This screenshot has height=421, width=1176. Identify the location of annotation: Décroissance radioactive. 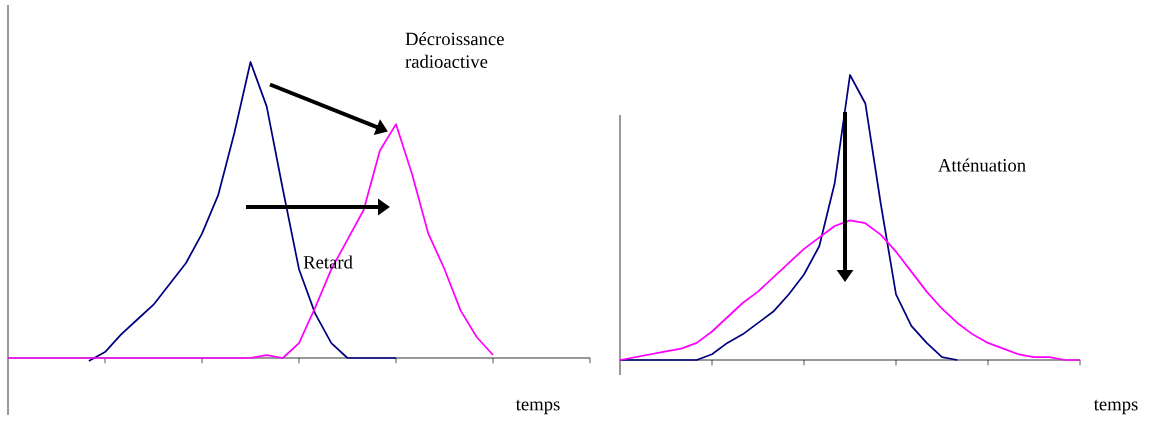
(454, 50).